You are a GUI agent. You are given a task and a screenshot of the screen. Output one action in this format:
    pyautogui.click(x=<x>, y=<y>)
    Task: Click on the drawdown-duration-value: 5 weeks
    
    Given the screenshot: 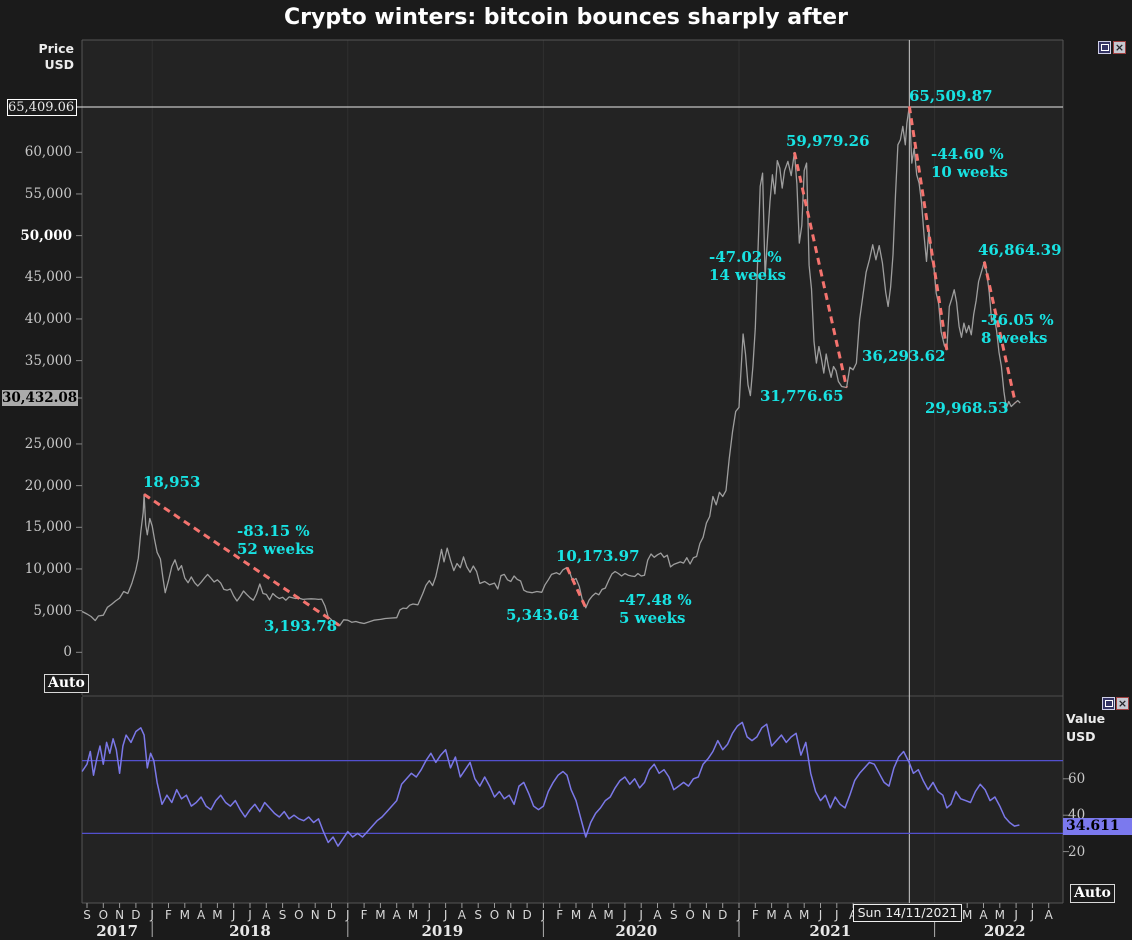 What is the action you would take?
    pyautogui.click(x=652, y=618)
    